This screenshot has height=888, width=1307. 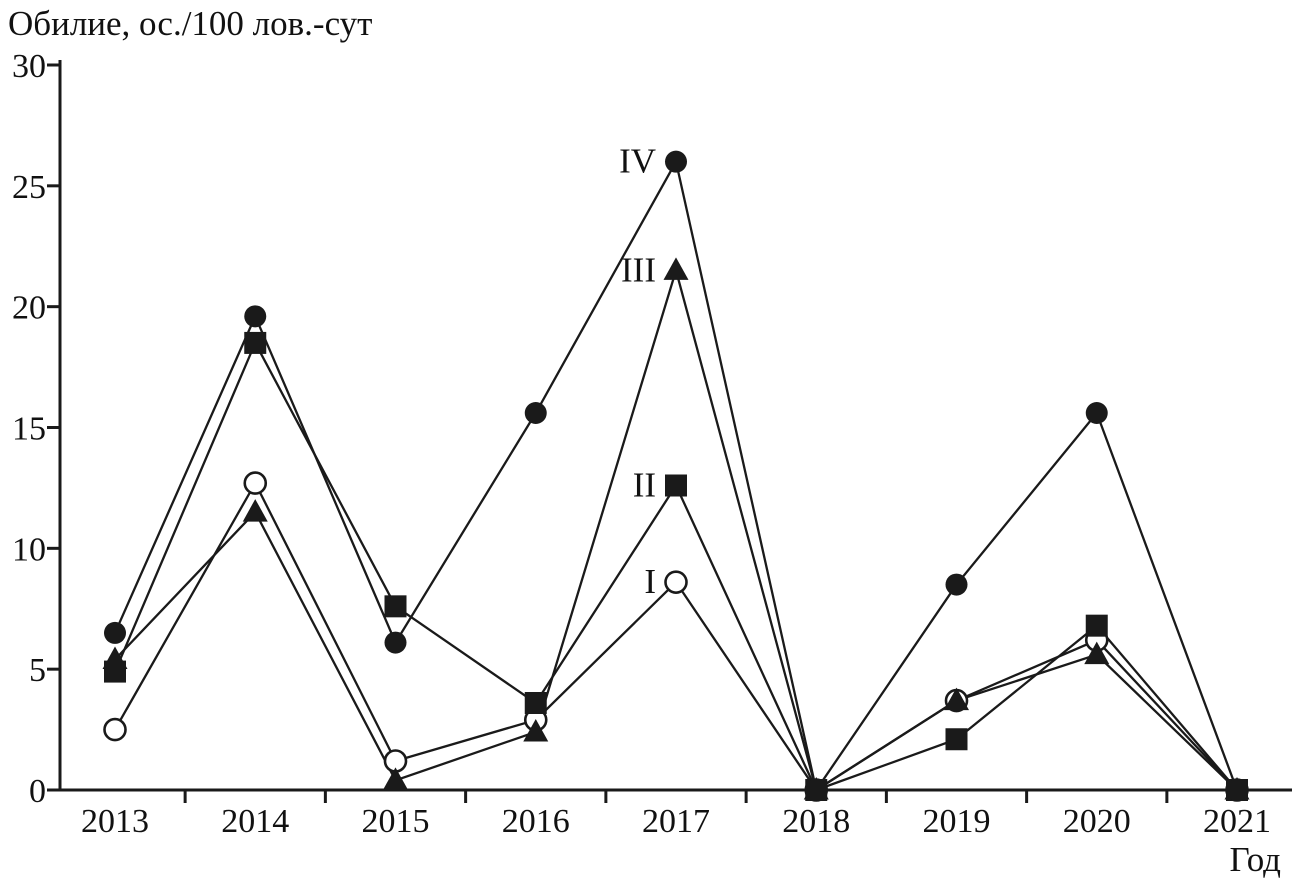 I want to click on marker-III-2017, so click(x=676, y=268).